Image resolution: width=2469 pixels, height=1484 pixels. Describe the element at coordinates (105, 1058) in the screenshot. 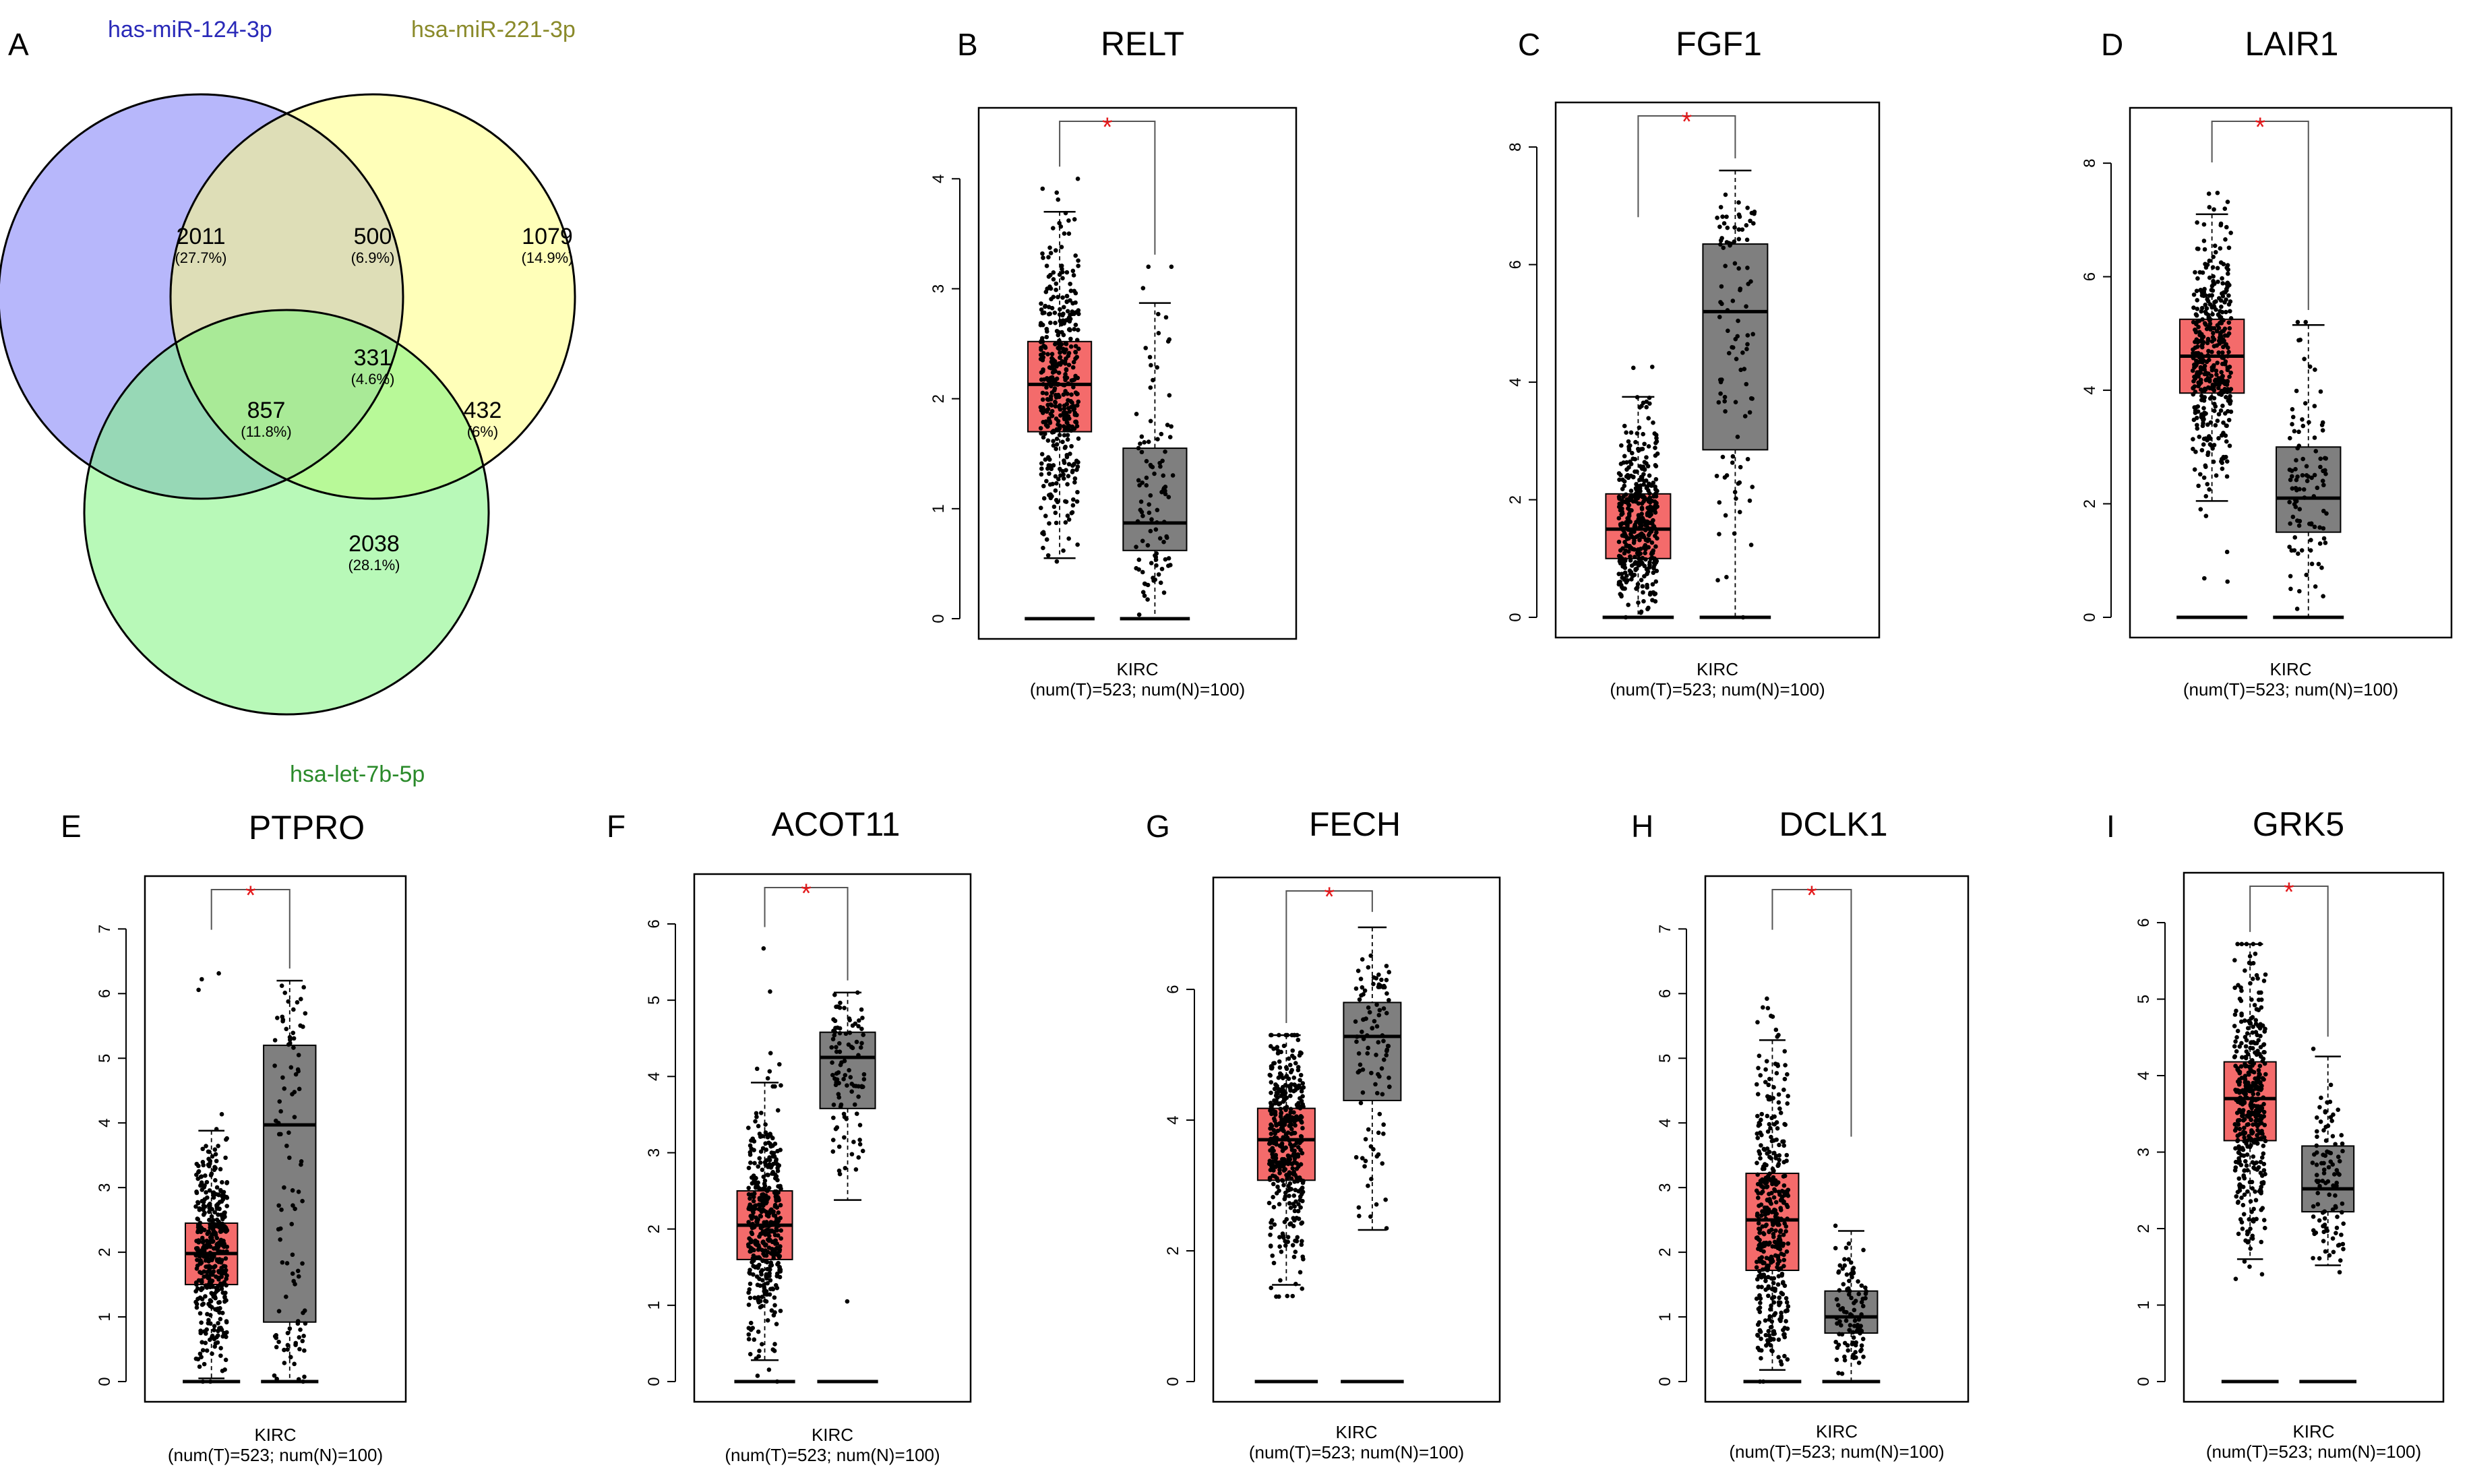

I see `y-tick-label: 5` at that location.